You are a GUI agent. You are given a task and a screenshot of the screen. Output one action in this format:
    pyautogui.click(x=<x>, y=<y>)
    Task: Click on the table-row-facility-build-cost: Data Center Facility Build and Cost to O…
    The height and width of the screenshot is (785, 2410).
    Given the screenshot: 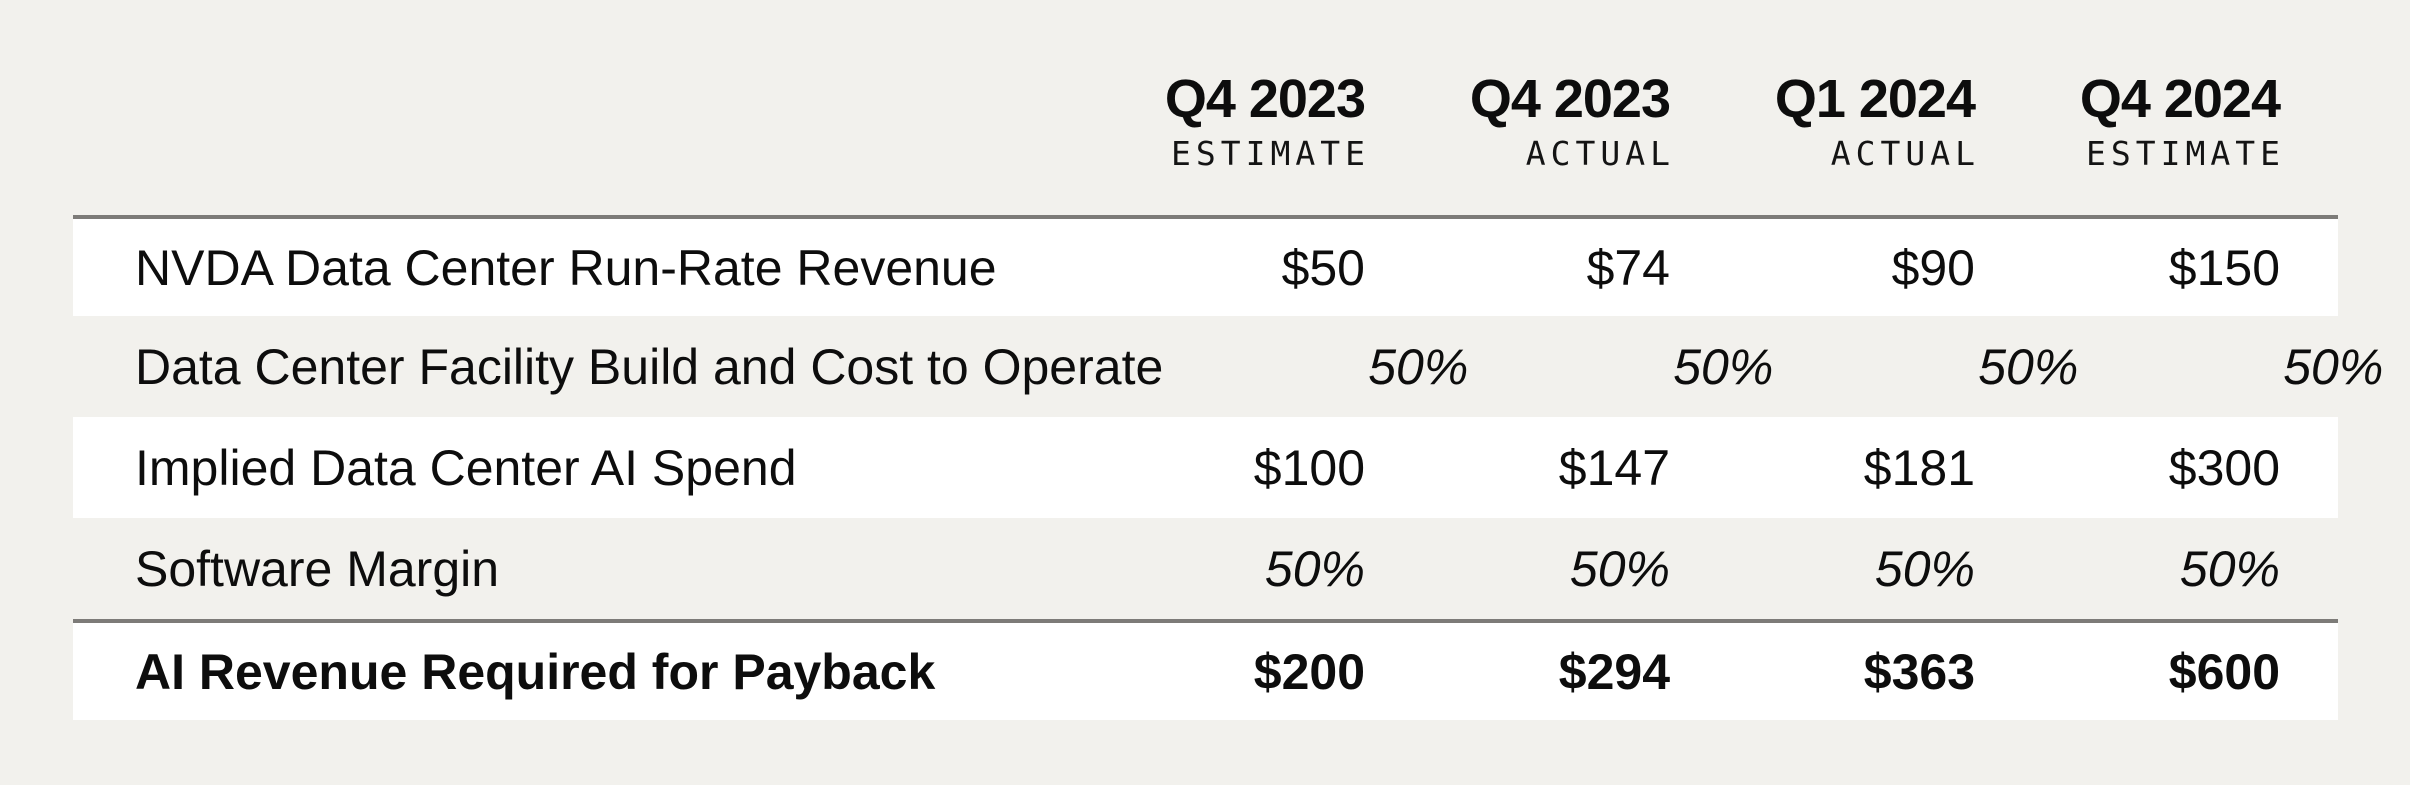 What is the action you would take?
    pyautogui.click(x=1228, y=366)
    